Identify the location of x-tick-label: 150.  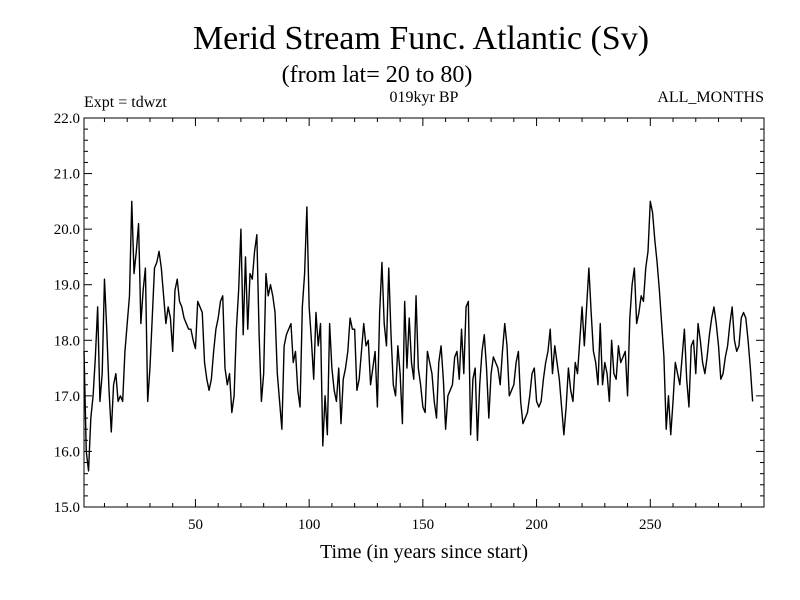
(423, 525).